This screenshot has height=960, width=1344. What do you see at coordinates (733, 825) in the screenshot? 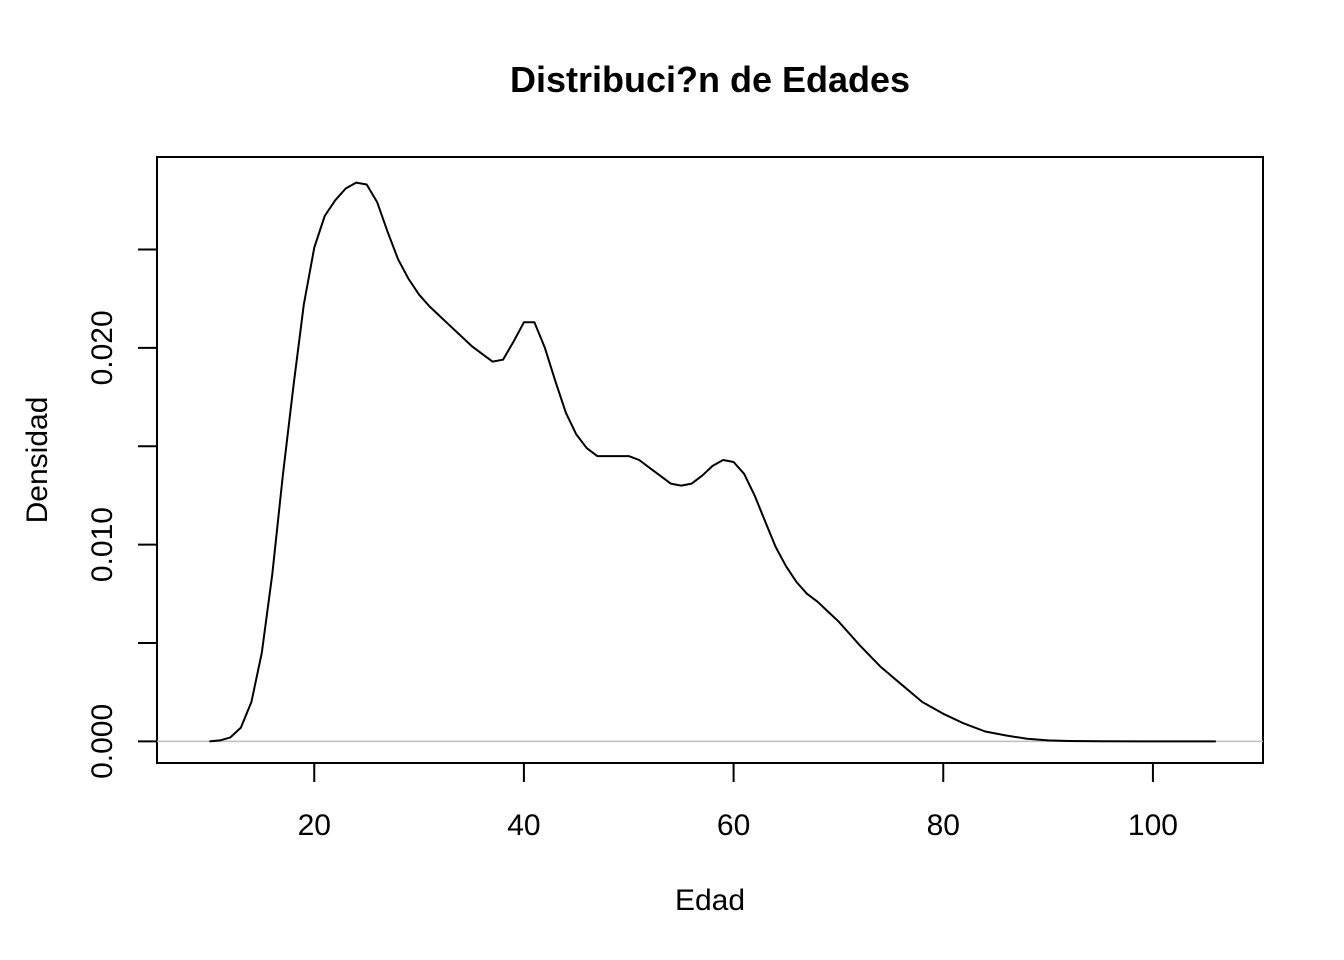
I see `x-tick-label: 60` at bounding box center [733, 825].